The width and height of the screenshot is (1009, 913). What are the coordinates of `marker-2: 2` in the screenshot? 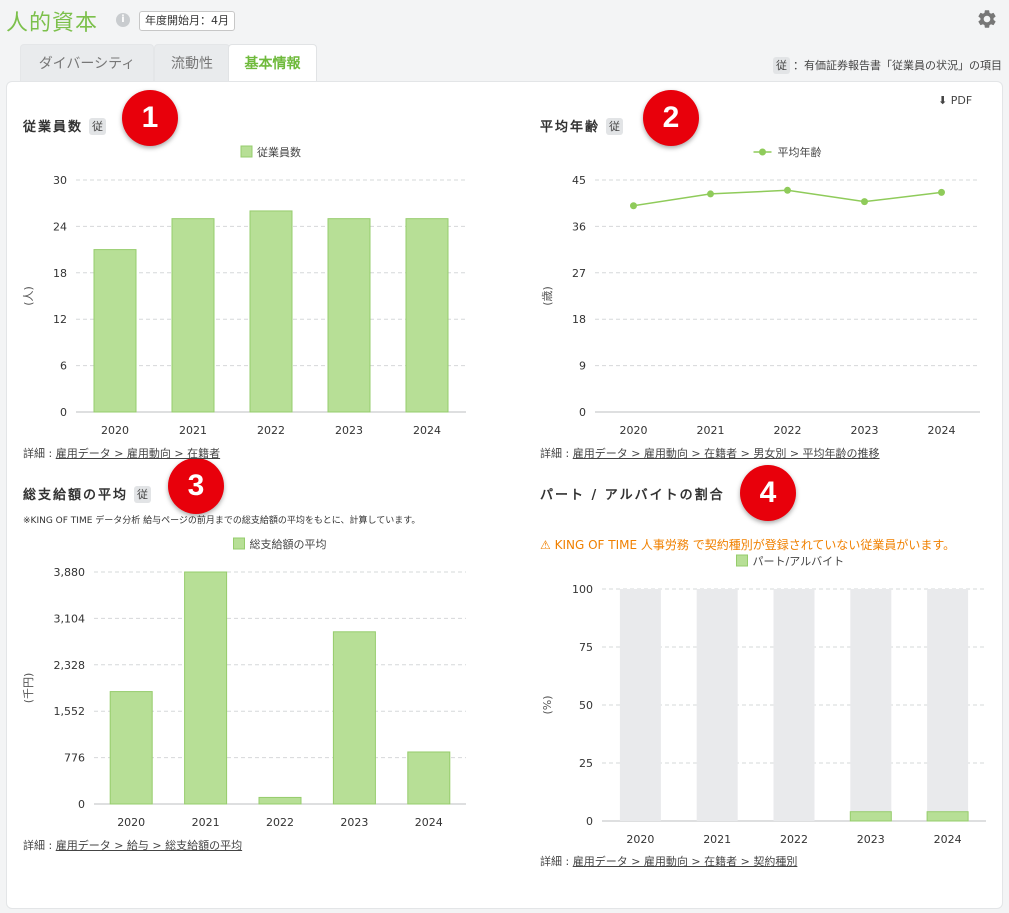 It's located at (671, 118).